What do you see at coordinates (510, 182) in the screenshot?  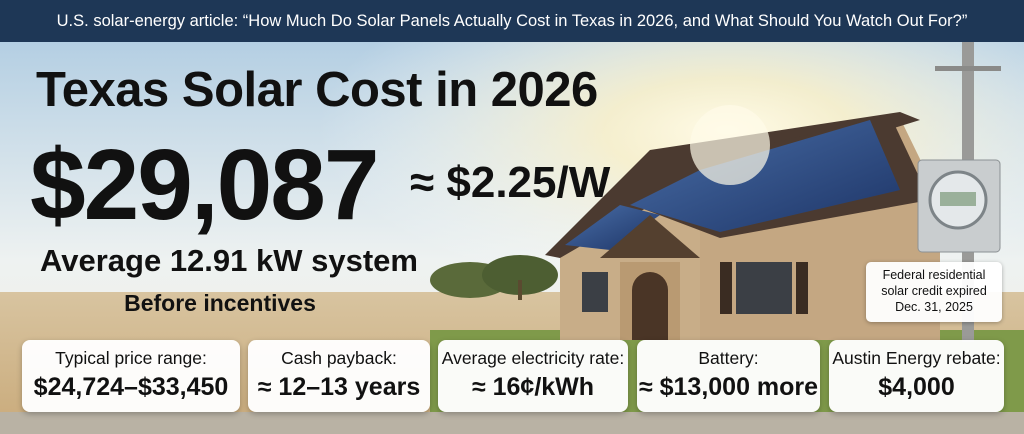 I see `per-watt: ≈ $2.25/W` at bounding box center [510, 182].